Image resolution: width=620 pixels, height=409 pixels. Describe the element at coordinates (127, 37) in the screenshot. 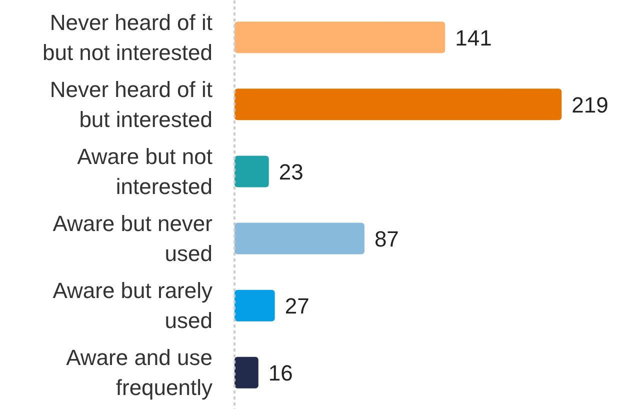

I see `y-tick-label: Never heard of it but not interested` at that location.